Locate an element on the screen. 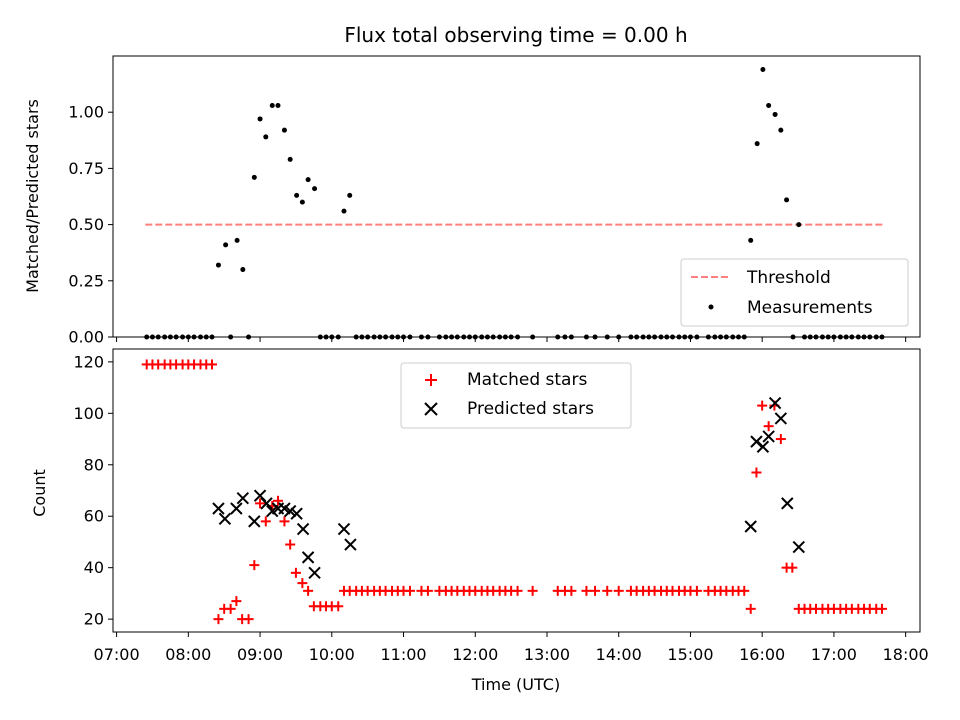  x-tick-label: 14:00 is located at coordinates (619, 654).